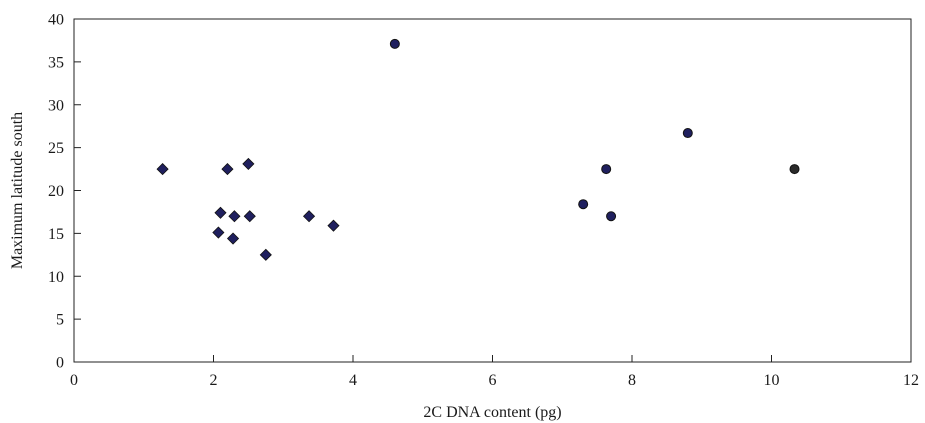  I want to click on y-axis-title: Maximum latitude south, so click(17, 190).